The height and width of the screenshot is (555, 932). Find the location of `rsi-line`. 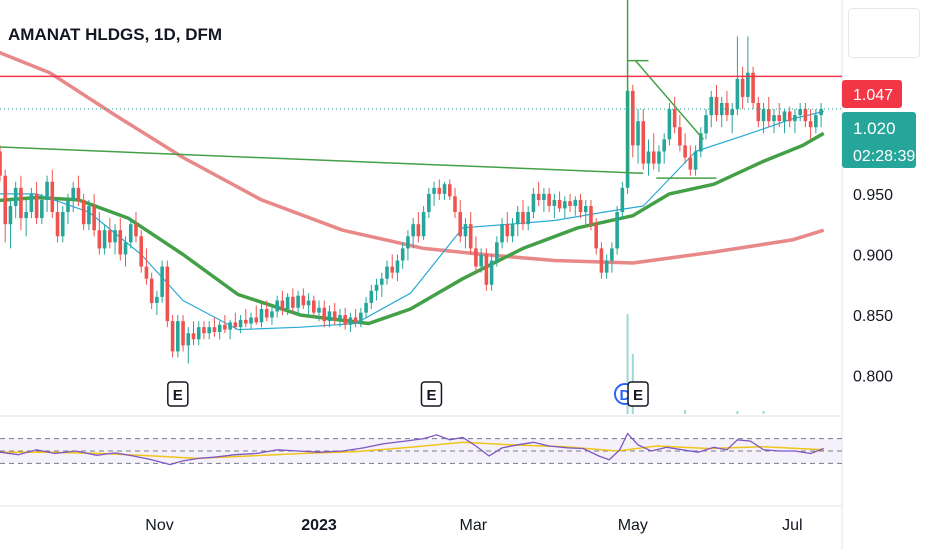

rsi-line is located at coordinates (412, 449).